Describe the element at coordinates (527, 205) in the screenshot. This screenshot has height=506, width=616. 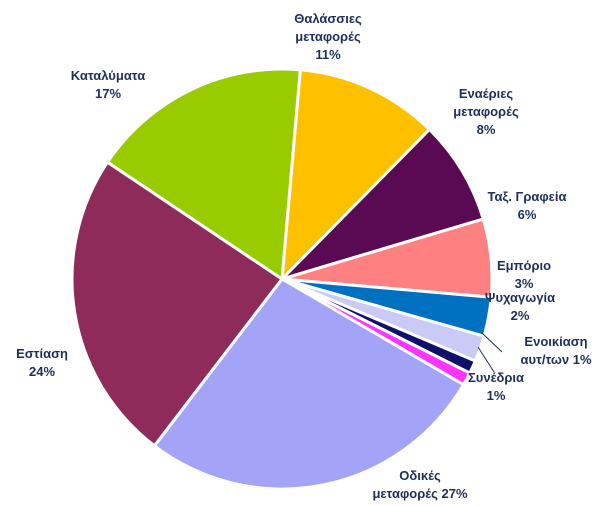
I see `slice-label: Ταξ. Γραφεία 6%` at that location.